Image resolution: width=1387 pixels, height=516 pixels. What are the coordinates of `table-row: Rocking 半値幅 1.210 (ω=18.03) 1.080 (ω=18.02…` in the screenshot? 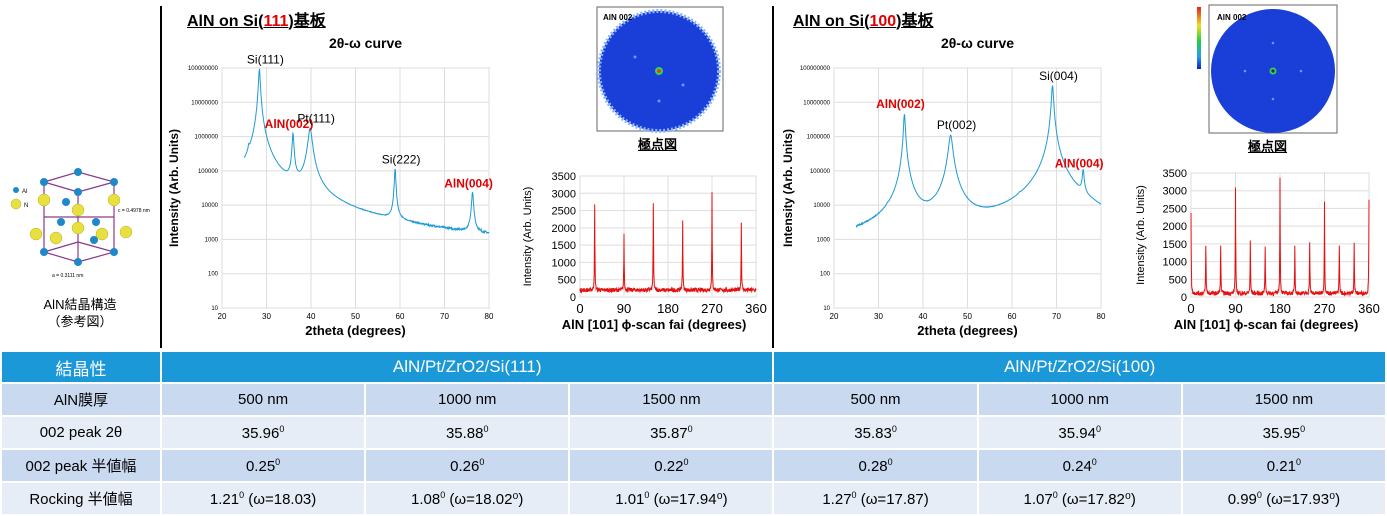 It's located at (693, 498).